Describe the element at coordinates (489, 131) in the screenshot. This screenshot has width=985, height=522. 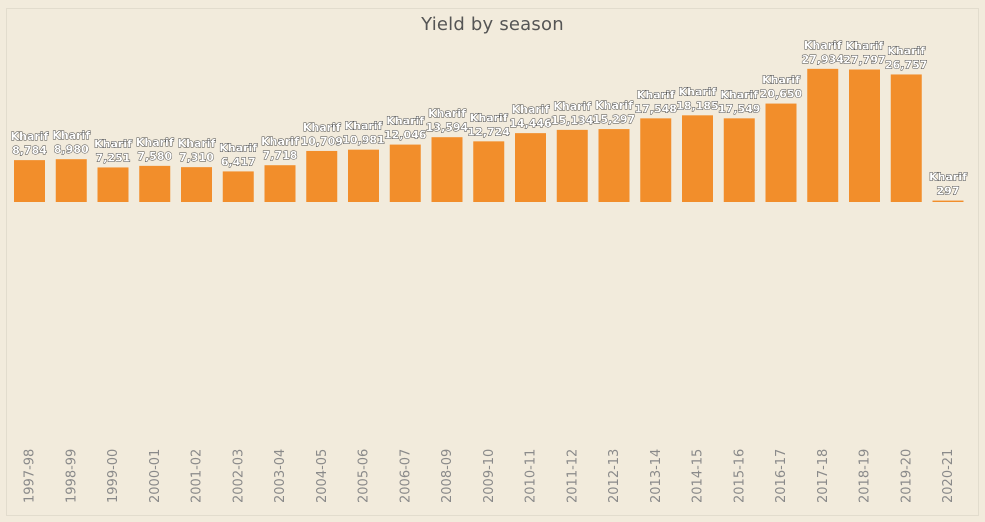
I see `bar-value-label: 12,724` at that location.